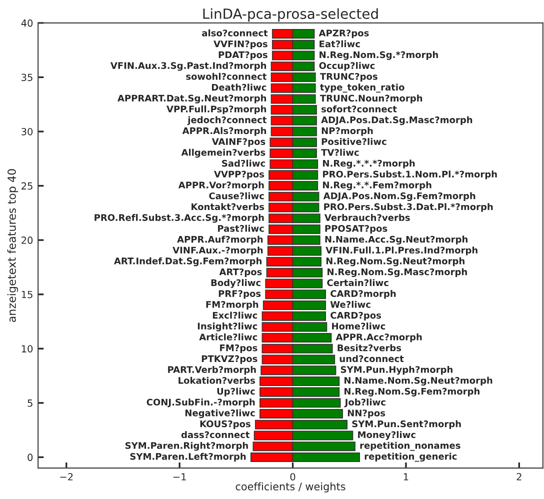 The width and height of the screenshot is (544, 499). Describe the element at coordinates (371, 99) in the screenshot. I see `data-label: TRUNC.Noun?morph` at that location.